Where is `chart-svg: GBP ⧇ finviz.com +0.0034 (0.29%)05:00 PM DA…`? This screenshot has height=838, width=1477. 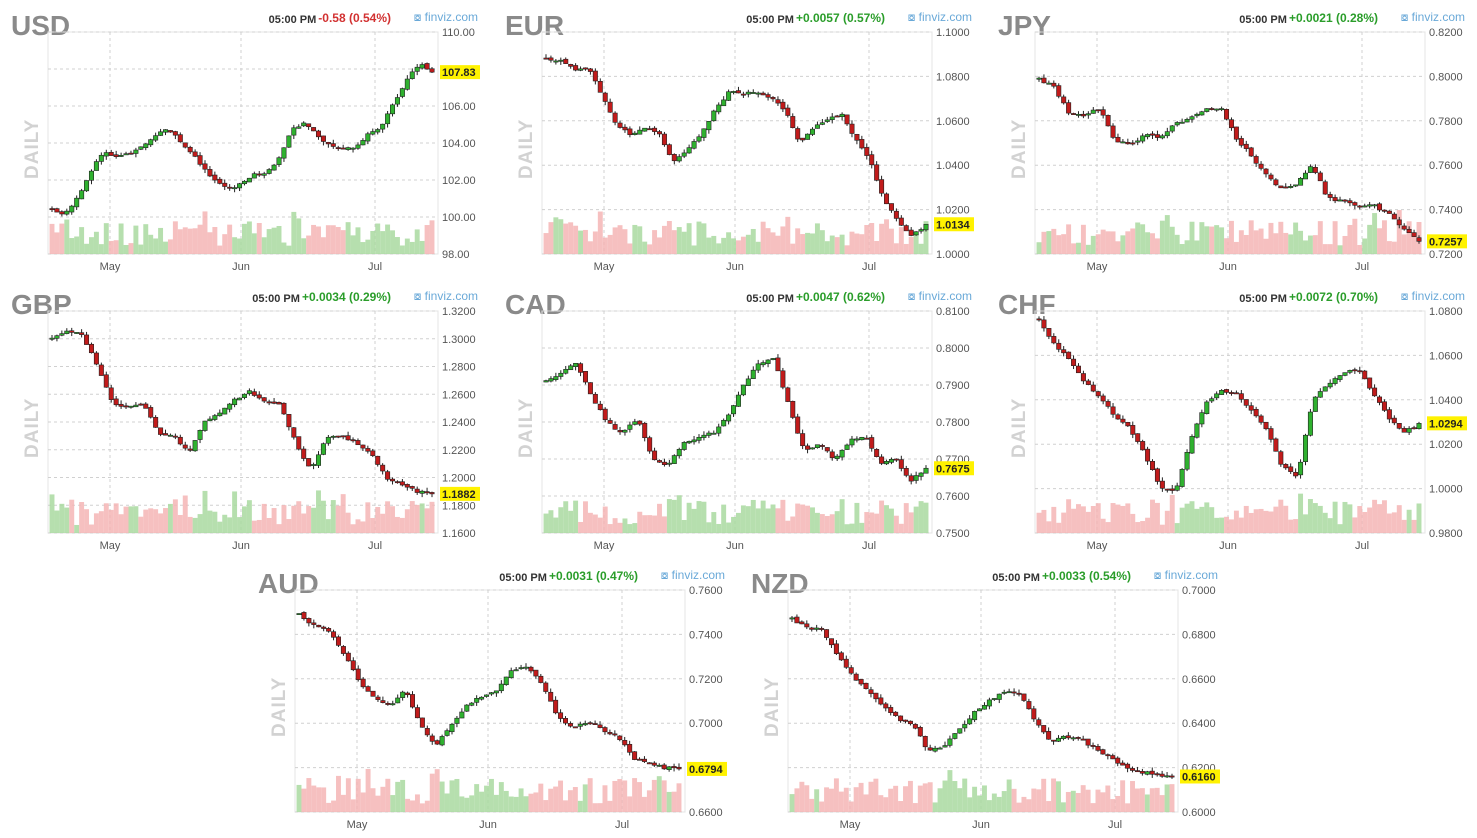 chart-svg: GBP ⧇ finviz.com +0.0034 (0.29%)05:00 PM DA… is located at coordinates (245, 420).